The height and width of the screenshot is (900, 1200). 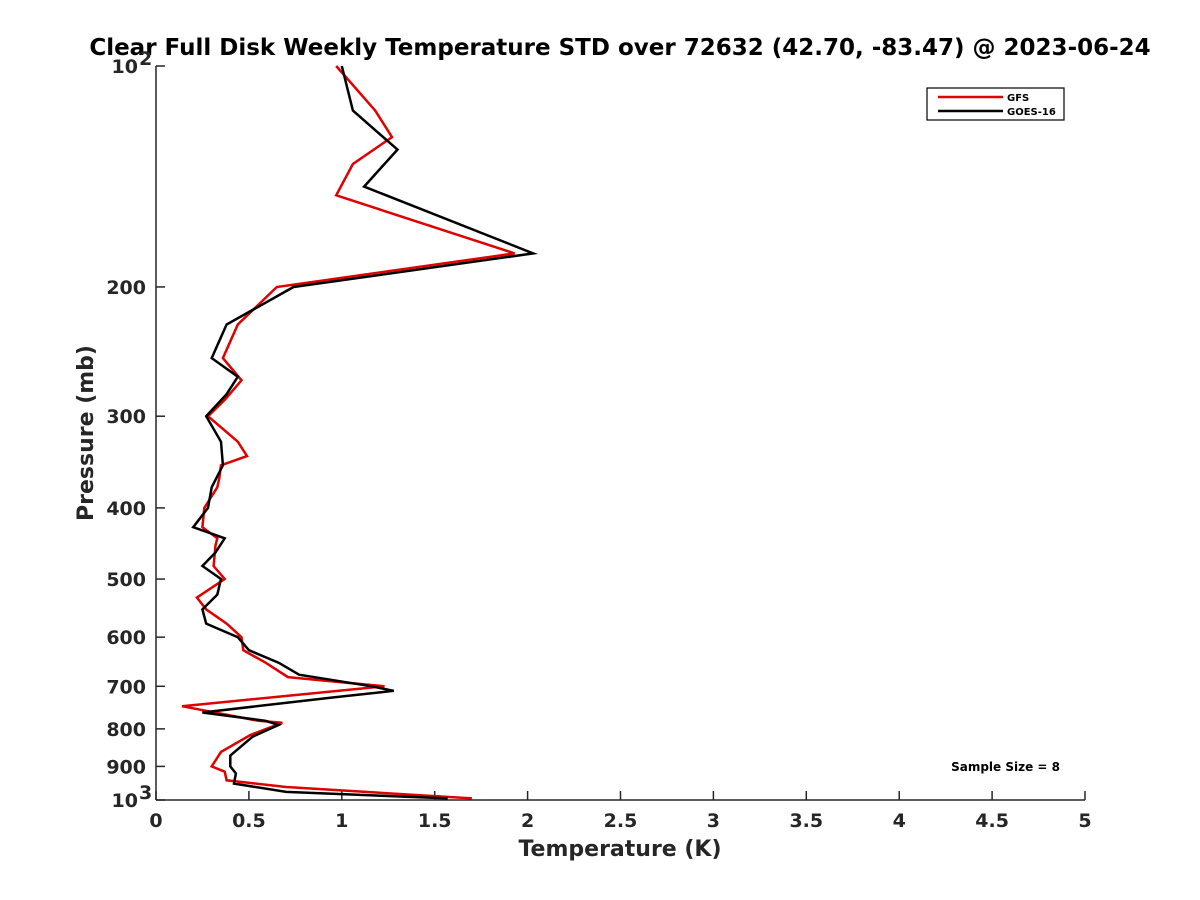 I want to click on x-tick-label: 4, so click(x=899, y=821).